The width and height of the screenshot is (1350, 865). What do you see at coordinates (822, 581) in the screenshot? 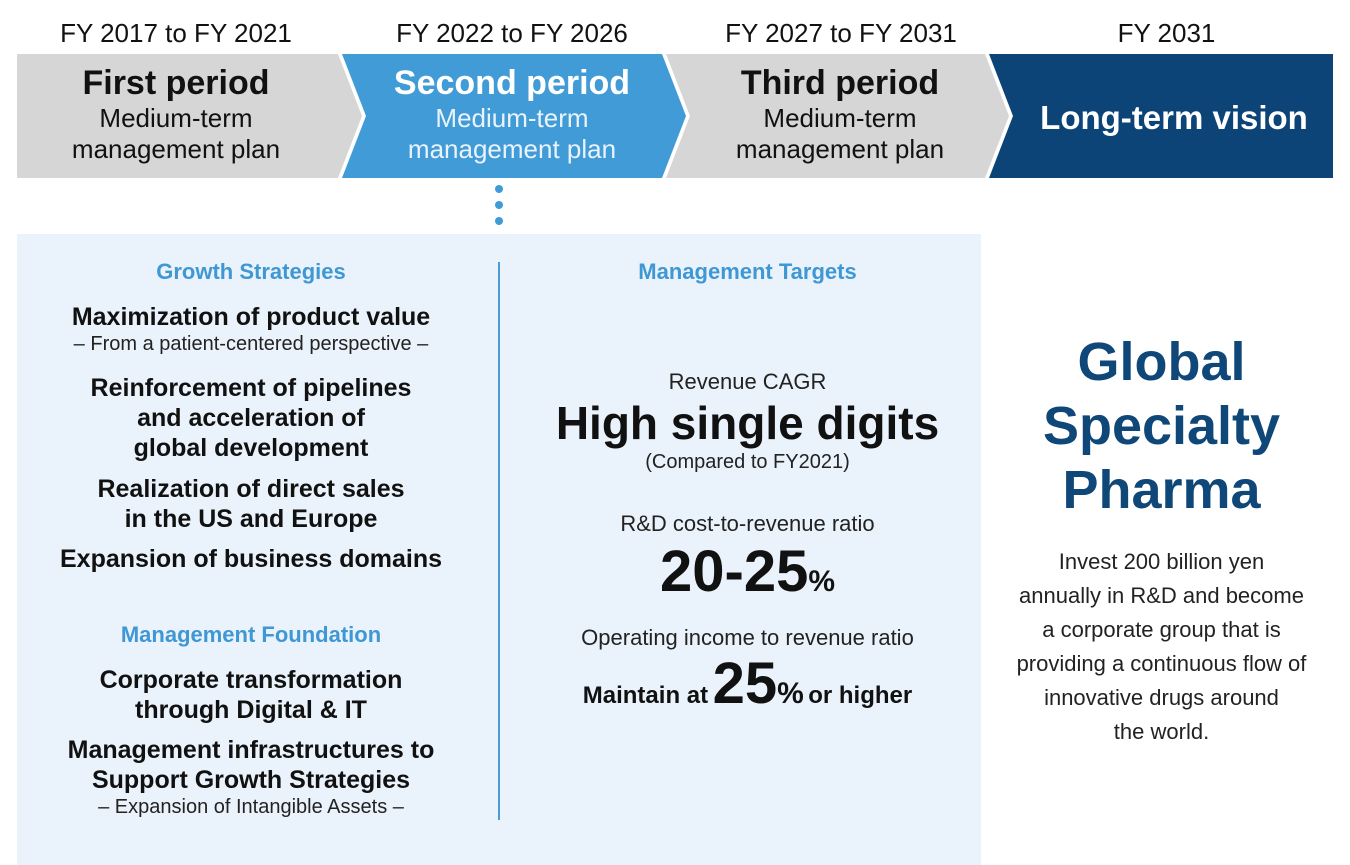
I see `rd-ratio-unit: %` at bounding box center [822, 581].